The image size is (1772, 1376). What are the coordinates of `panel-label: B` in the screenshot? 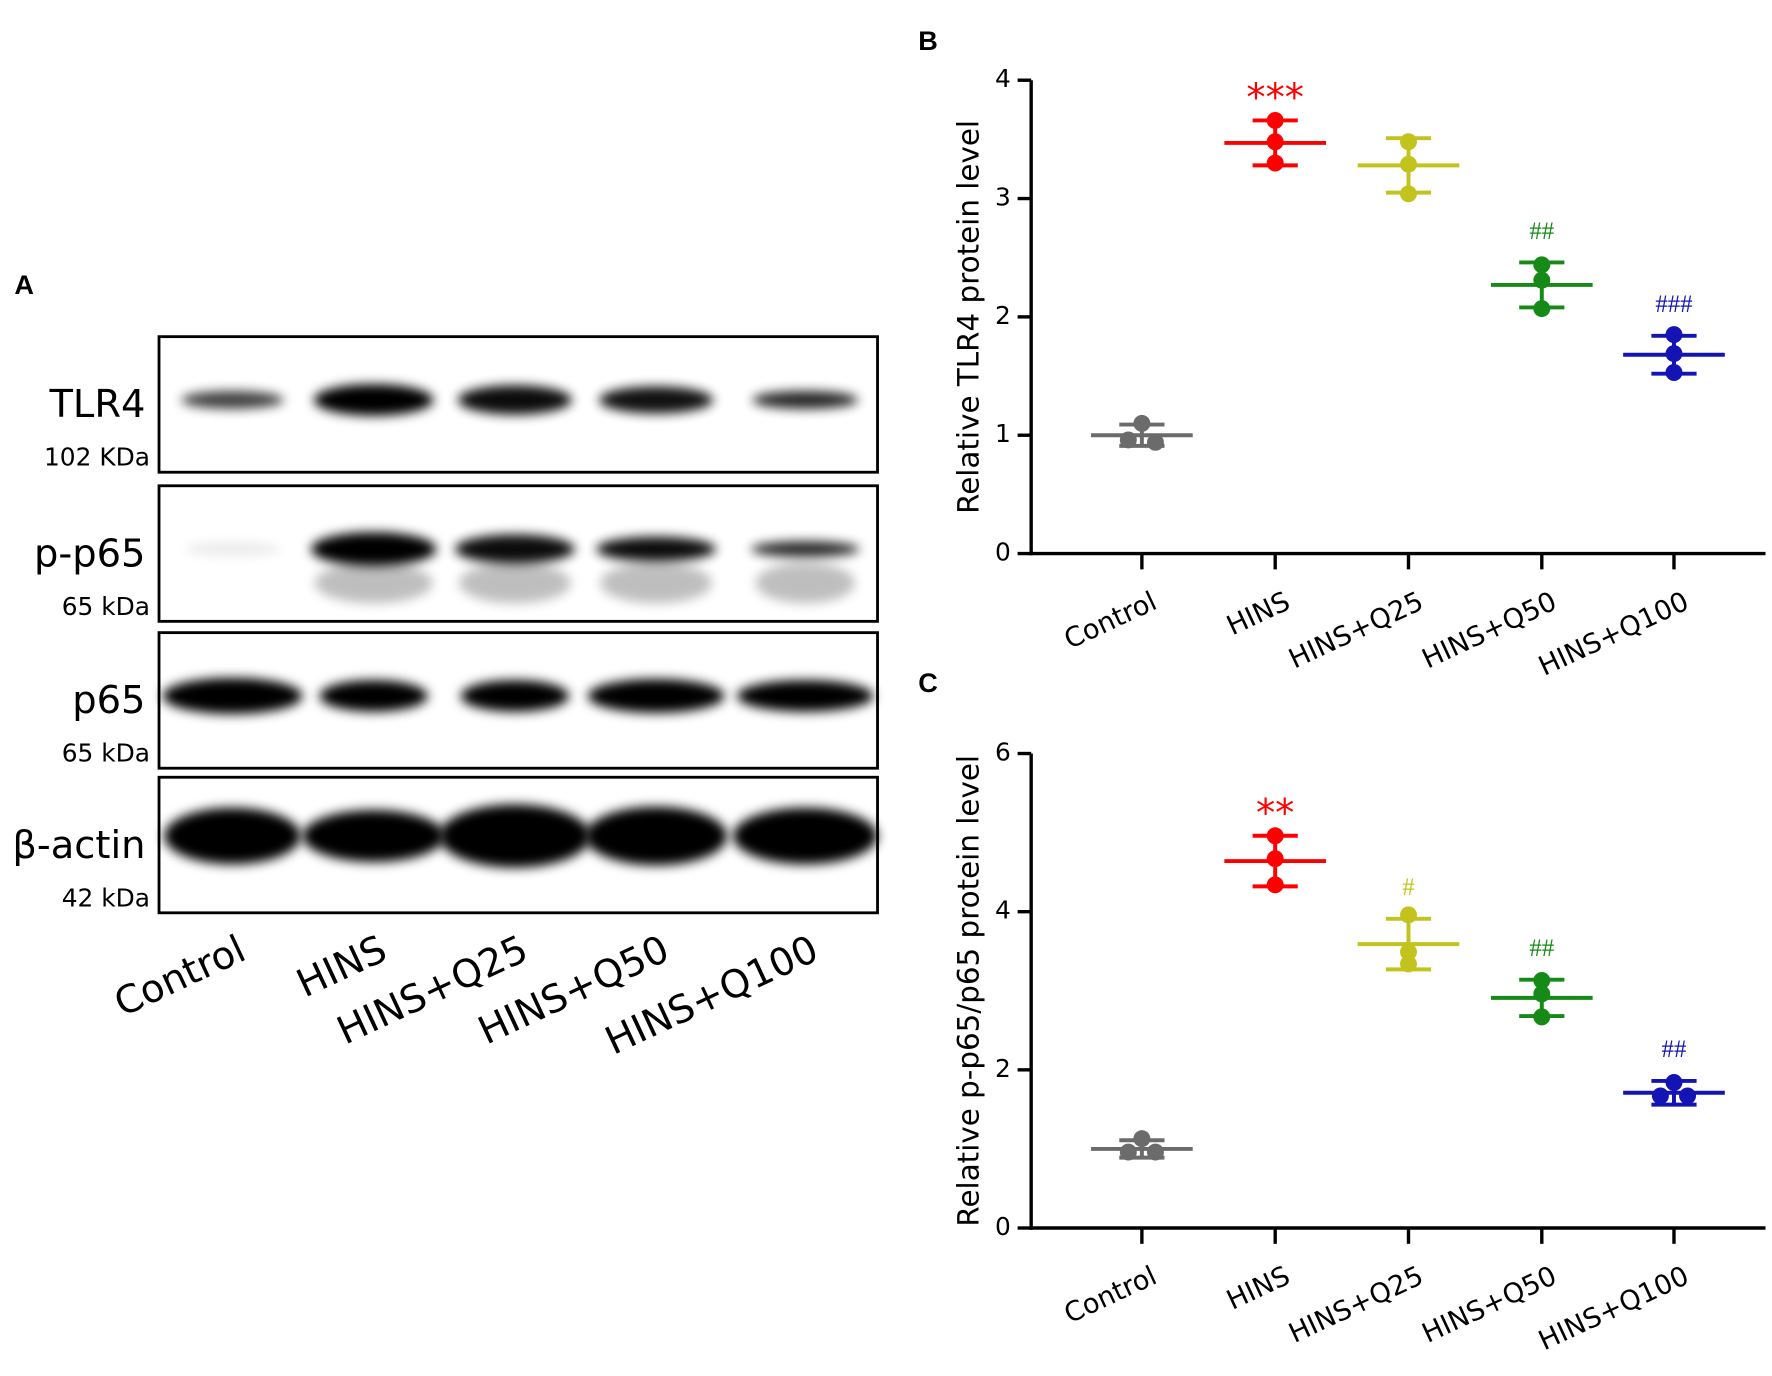 It's located at (928, 40).